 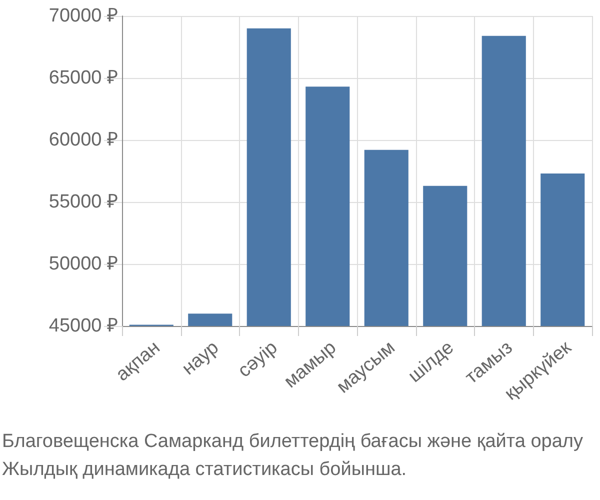 I want to click on text: Благовещенска Самарканд билеттердің бағасы және қайта оралу, so click(x=293, y=441).